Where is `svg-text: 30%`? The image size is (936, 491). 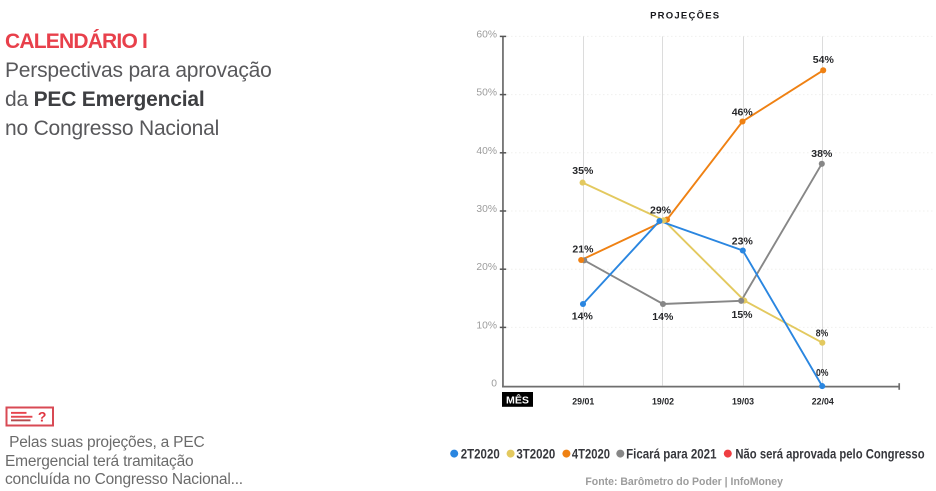
svg-text: 30% is located at coordinates (486, 209).